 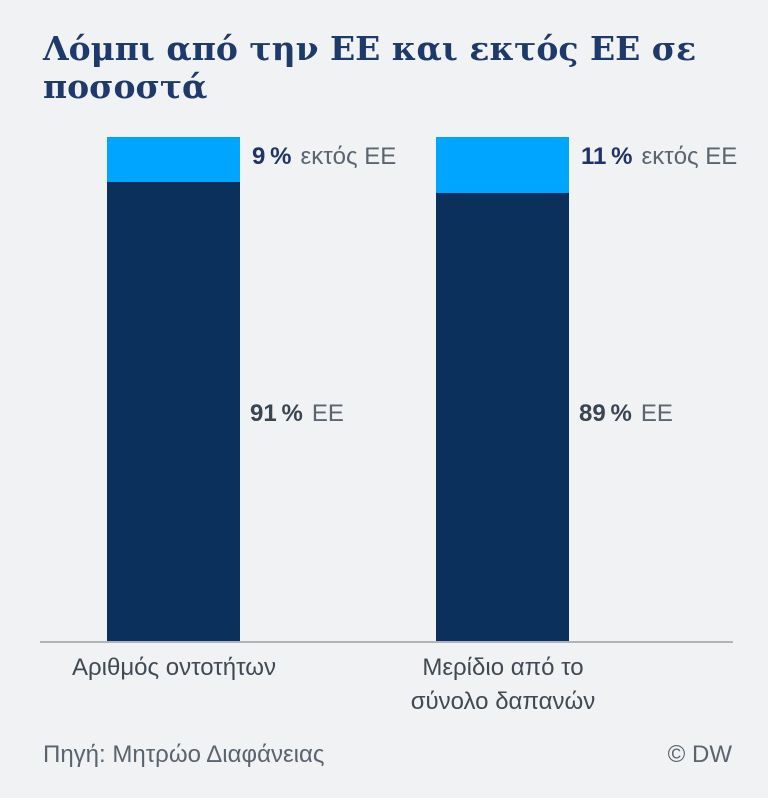 I want to click on segment-eu-spending, so click(x=502, y=417).